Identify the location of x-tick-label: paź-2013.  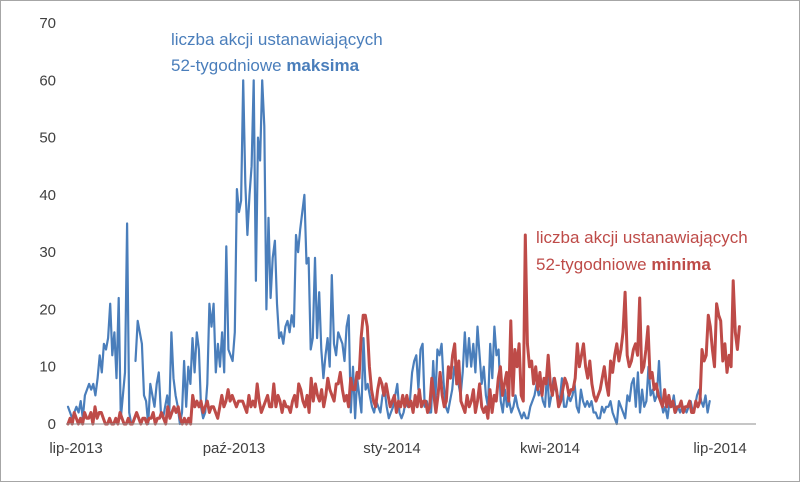
(234, 448).